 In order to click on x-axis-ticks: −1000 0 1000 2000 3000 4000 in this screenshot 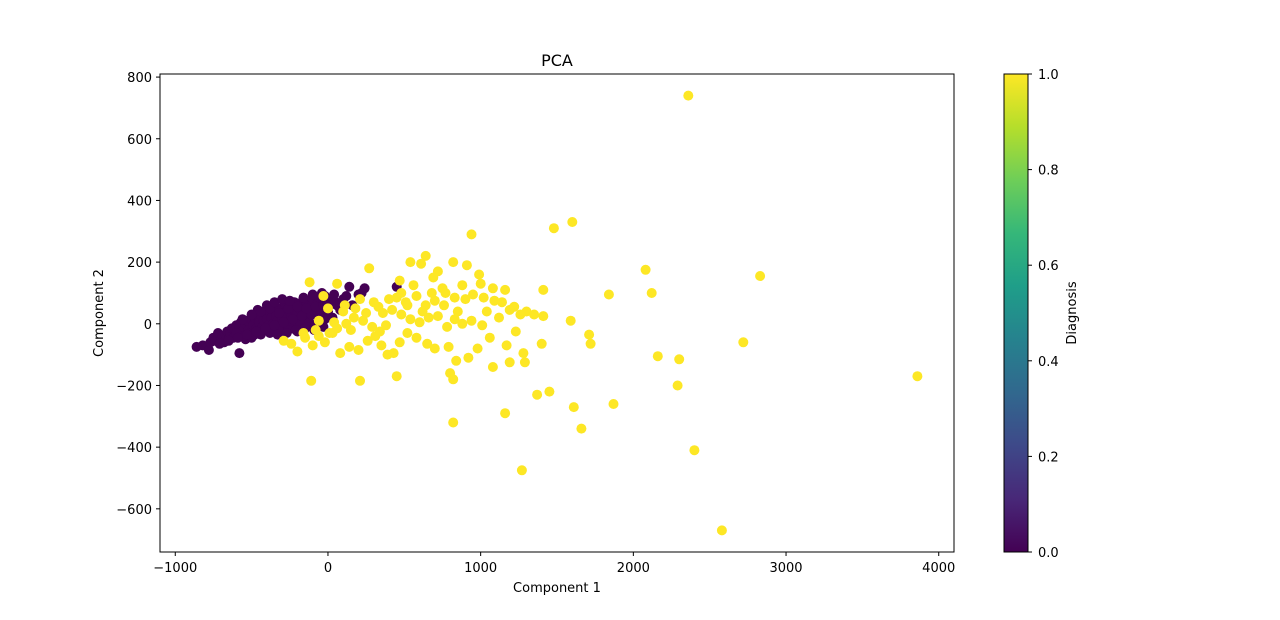, I will do `click(554, 564)`.